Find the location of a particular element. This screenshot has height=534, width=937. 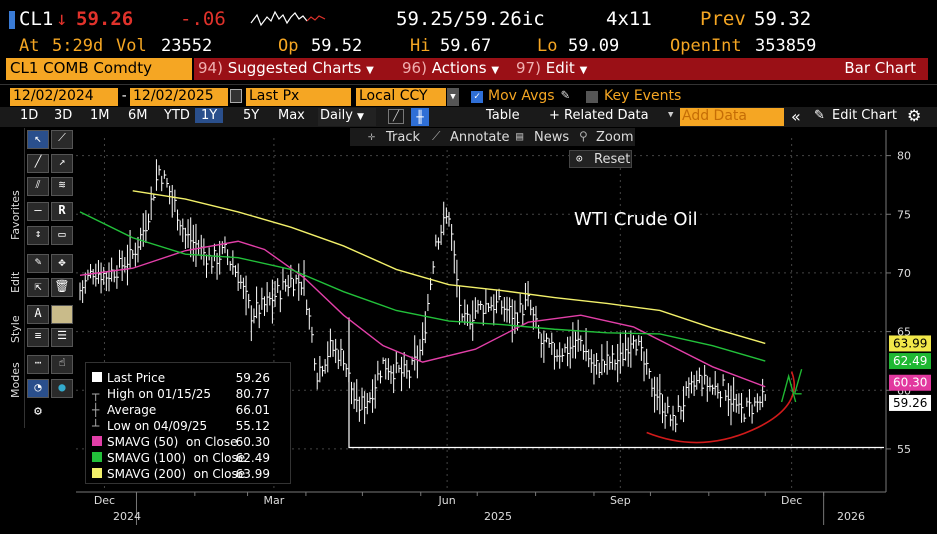

sparkline is located at coordinates (288, 18).